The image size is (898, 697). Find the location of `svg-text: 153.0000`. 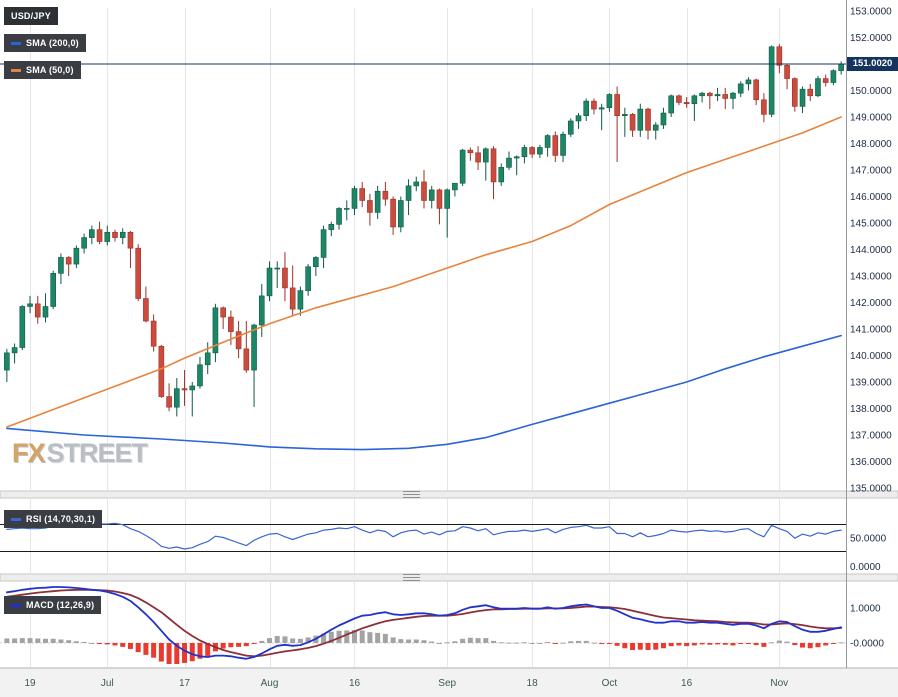

svg-text: 153.0000 is located at coordinates (871, 12).